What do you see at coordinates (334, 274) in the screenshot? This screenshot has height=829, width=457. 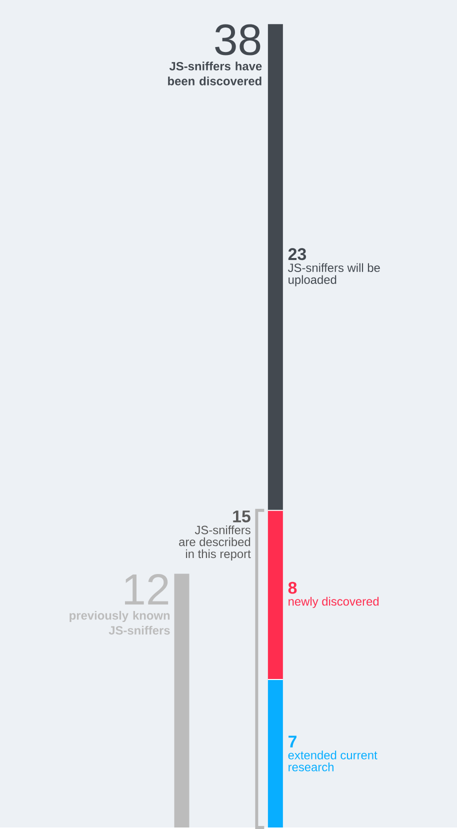 I see `series-label: JS-sniffers will be uploaded` at bounding box center [334, 274].